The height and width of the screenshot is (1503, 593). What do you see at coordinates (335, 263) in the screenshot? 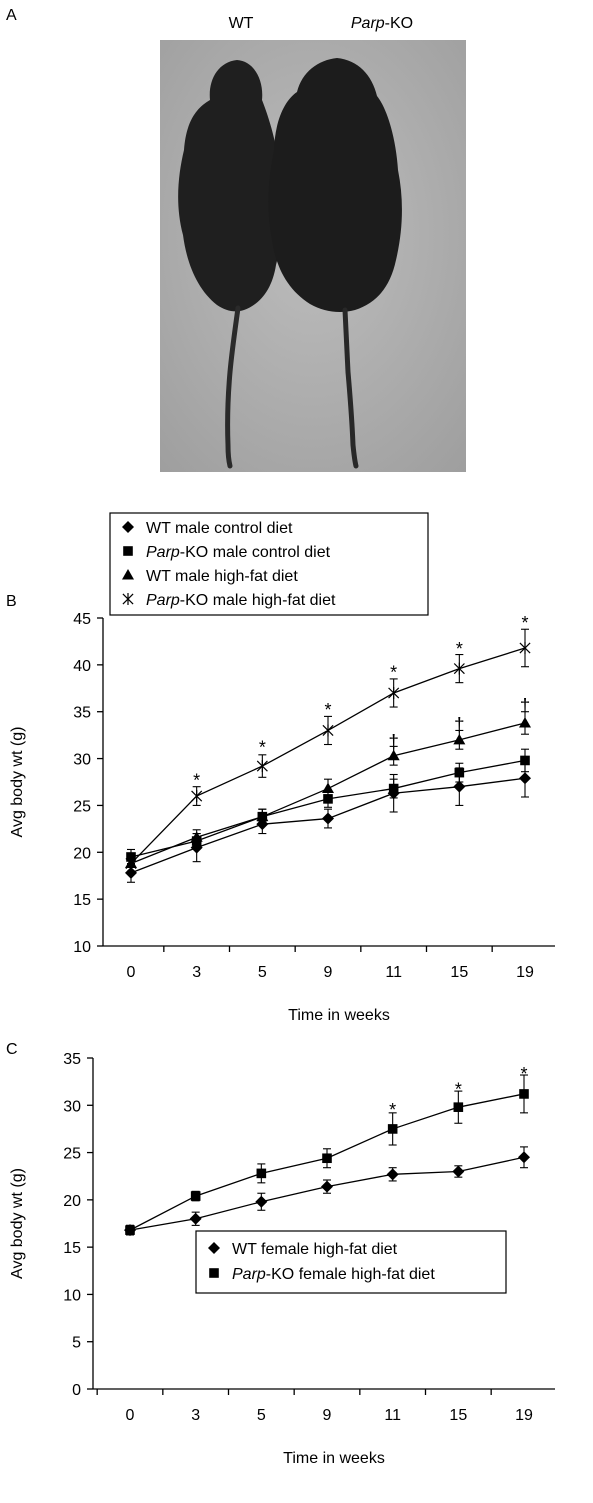
I see `parp-ko-mouse-image` at bounding box center [335, 263].